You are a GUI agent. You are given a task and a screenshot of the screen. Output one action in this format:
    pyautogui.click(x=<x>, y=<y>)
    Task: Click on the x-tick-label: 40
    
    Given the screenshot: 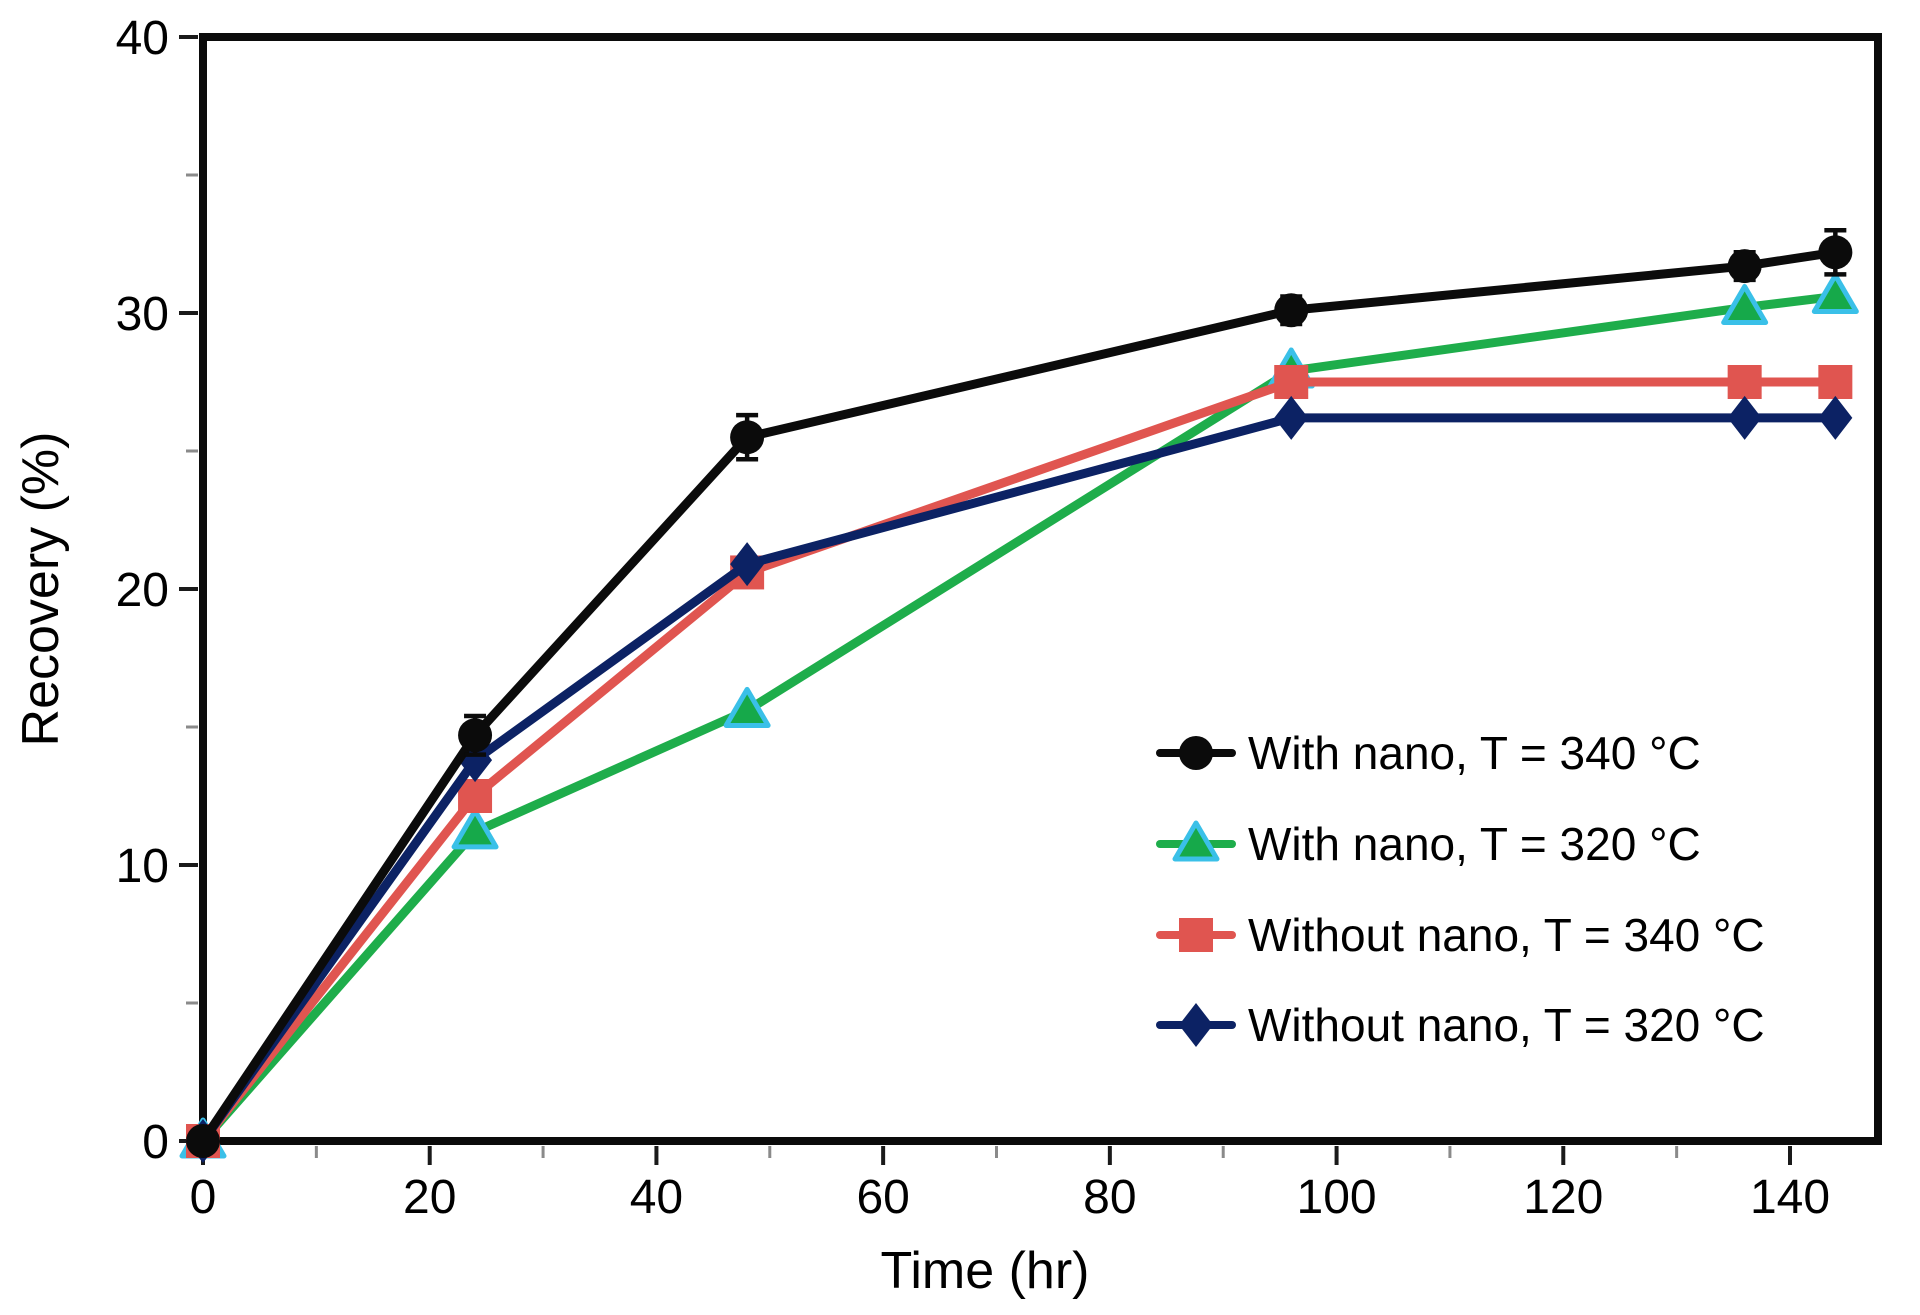 What is the action you would take?
    pyautogui.click(x=656, y=1197)
    